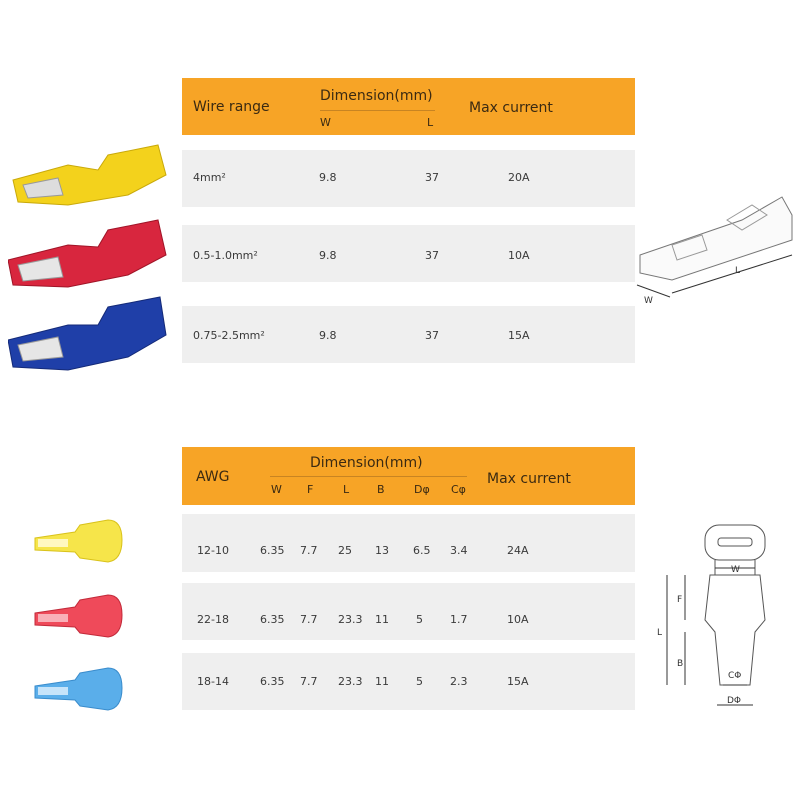 The height and width of the screenshot is (800, 800). What do you see at coordinates (422, 550) in the screenshot?
I see `cell-d: 6.5` at bounding box center [422, 550].